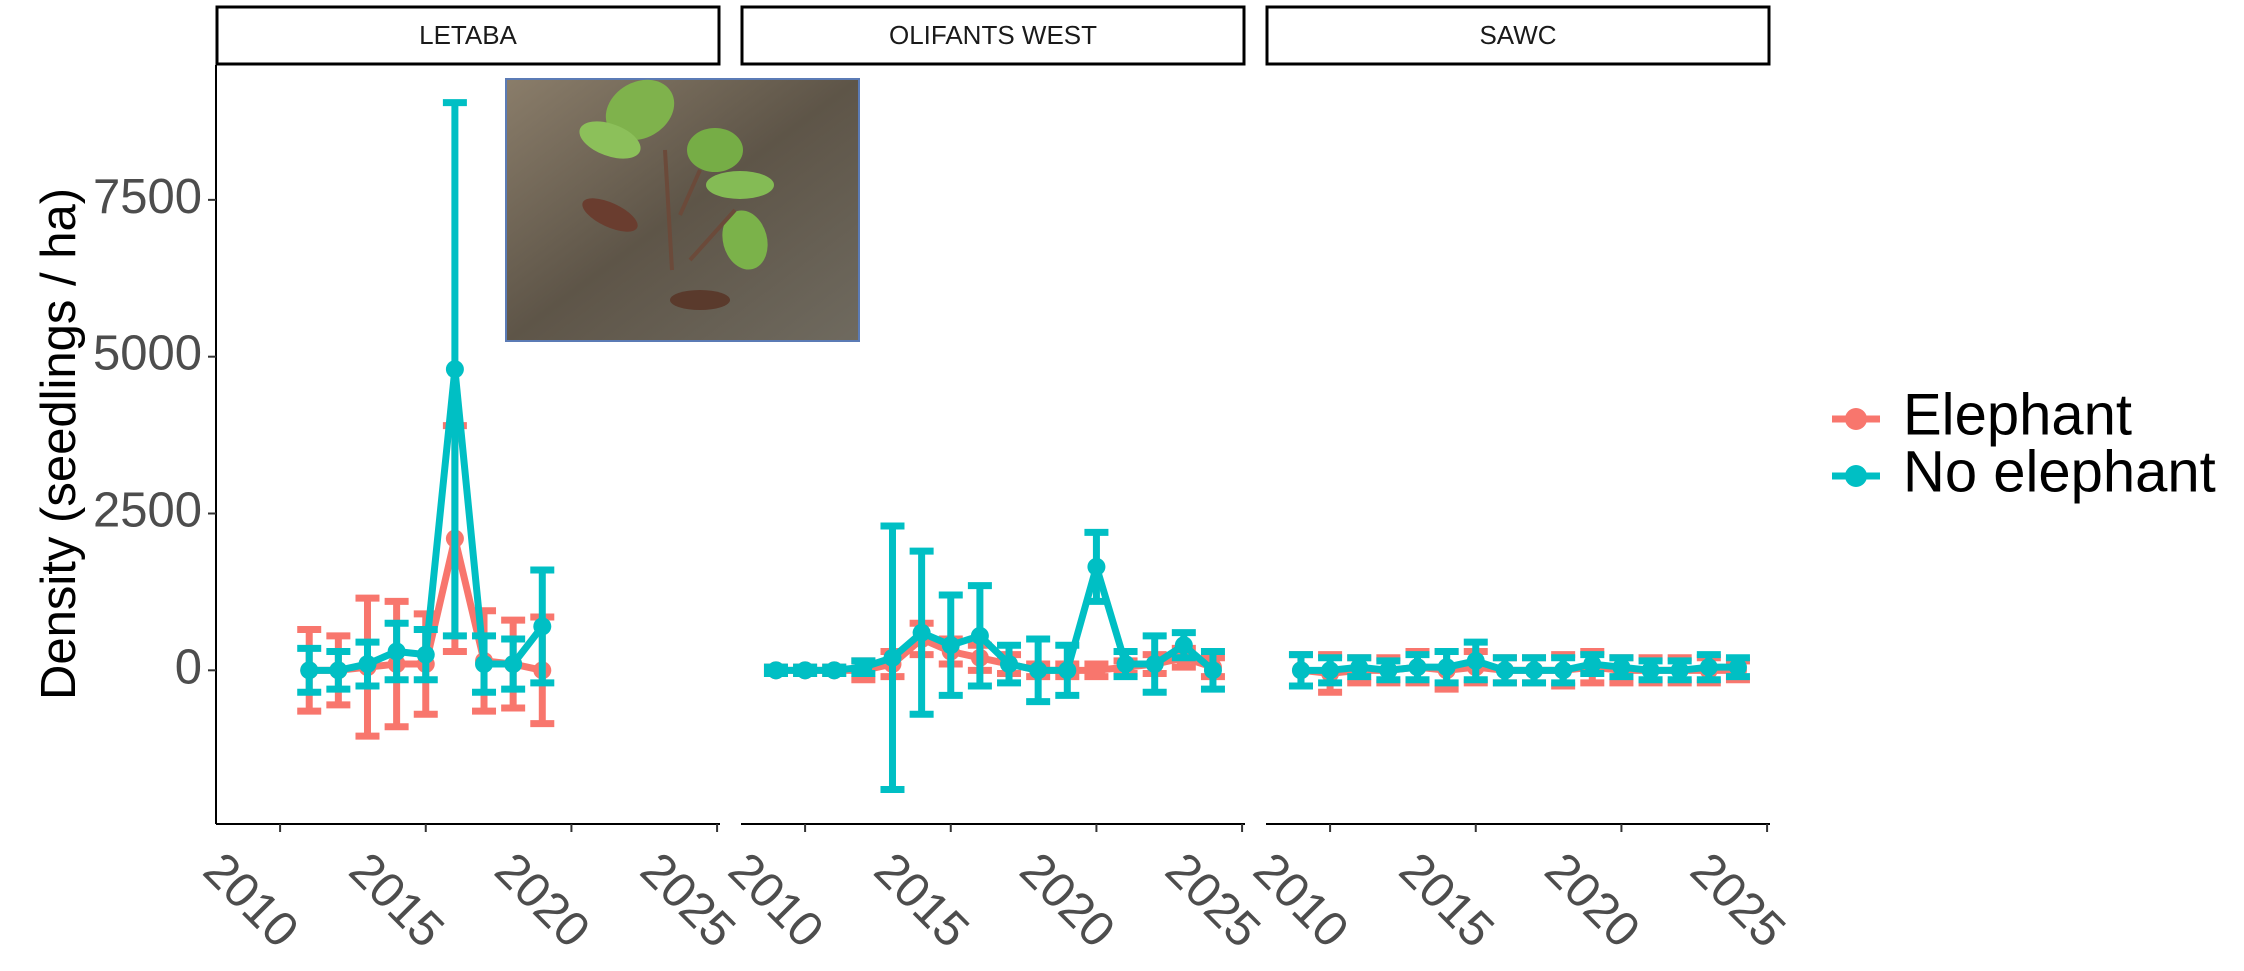 Image resolution: width=2244 pixels, height=971 pixels. What do you see at coordinates (147, 510) in the screenshot?
I see `y-tick-label: 2500` at bounding box center [147, 510].